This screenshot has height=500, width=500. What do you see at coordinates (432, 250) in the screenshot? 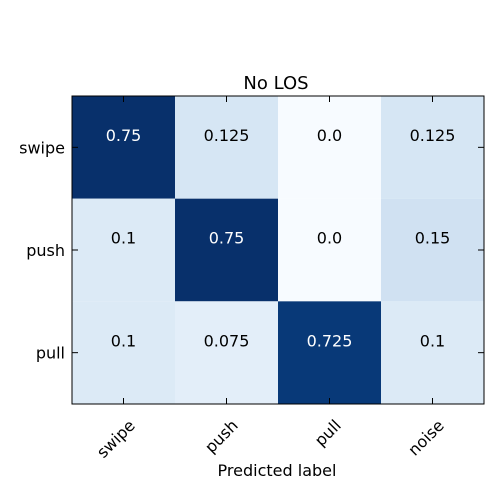
I see `heatmap-cell-push-noise` at bounding box center [432, 250].